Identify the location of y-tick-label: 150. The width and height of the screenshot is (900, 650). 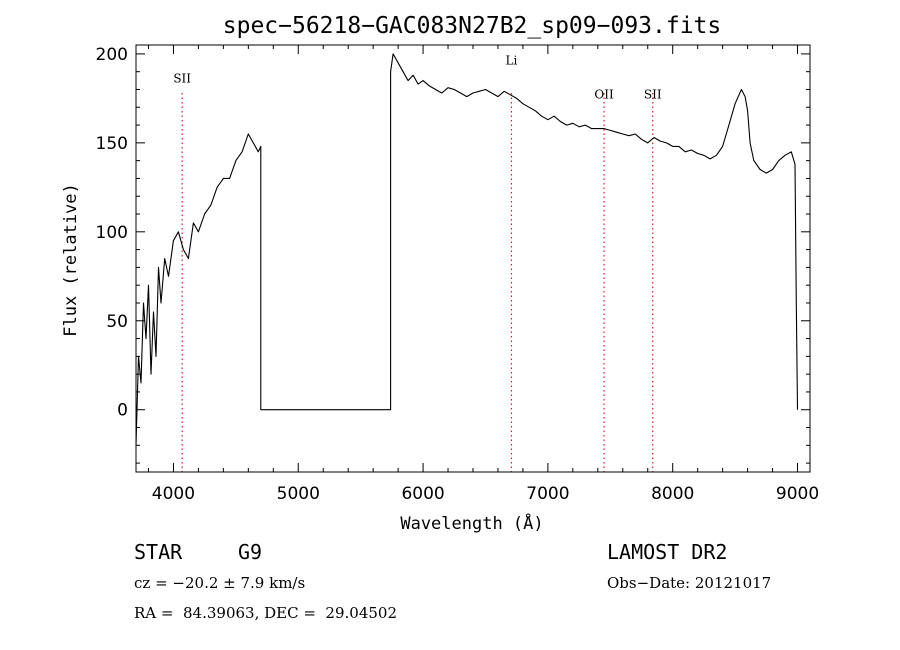
(112, 144).